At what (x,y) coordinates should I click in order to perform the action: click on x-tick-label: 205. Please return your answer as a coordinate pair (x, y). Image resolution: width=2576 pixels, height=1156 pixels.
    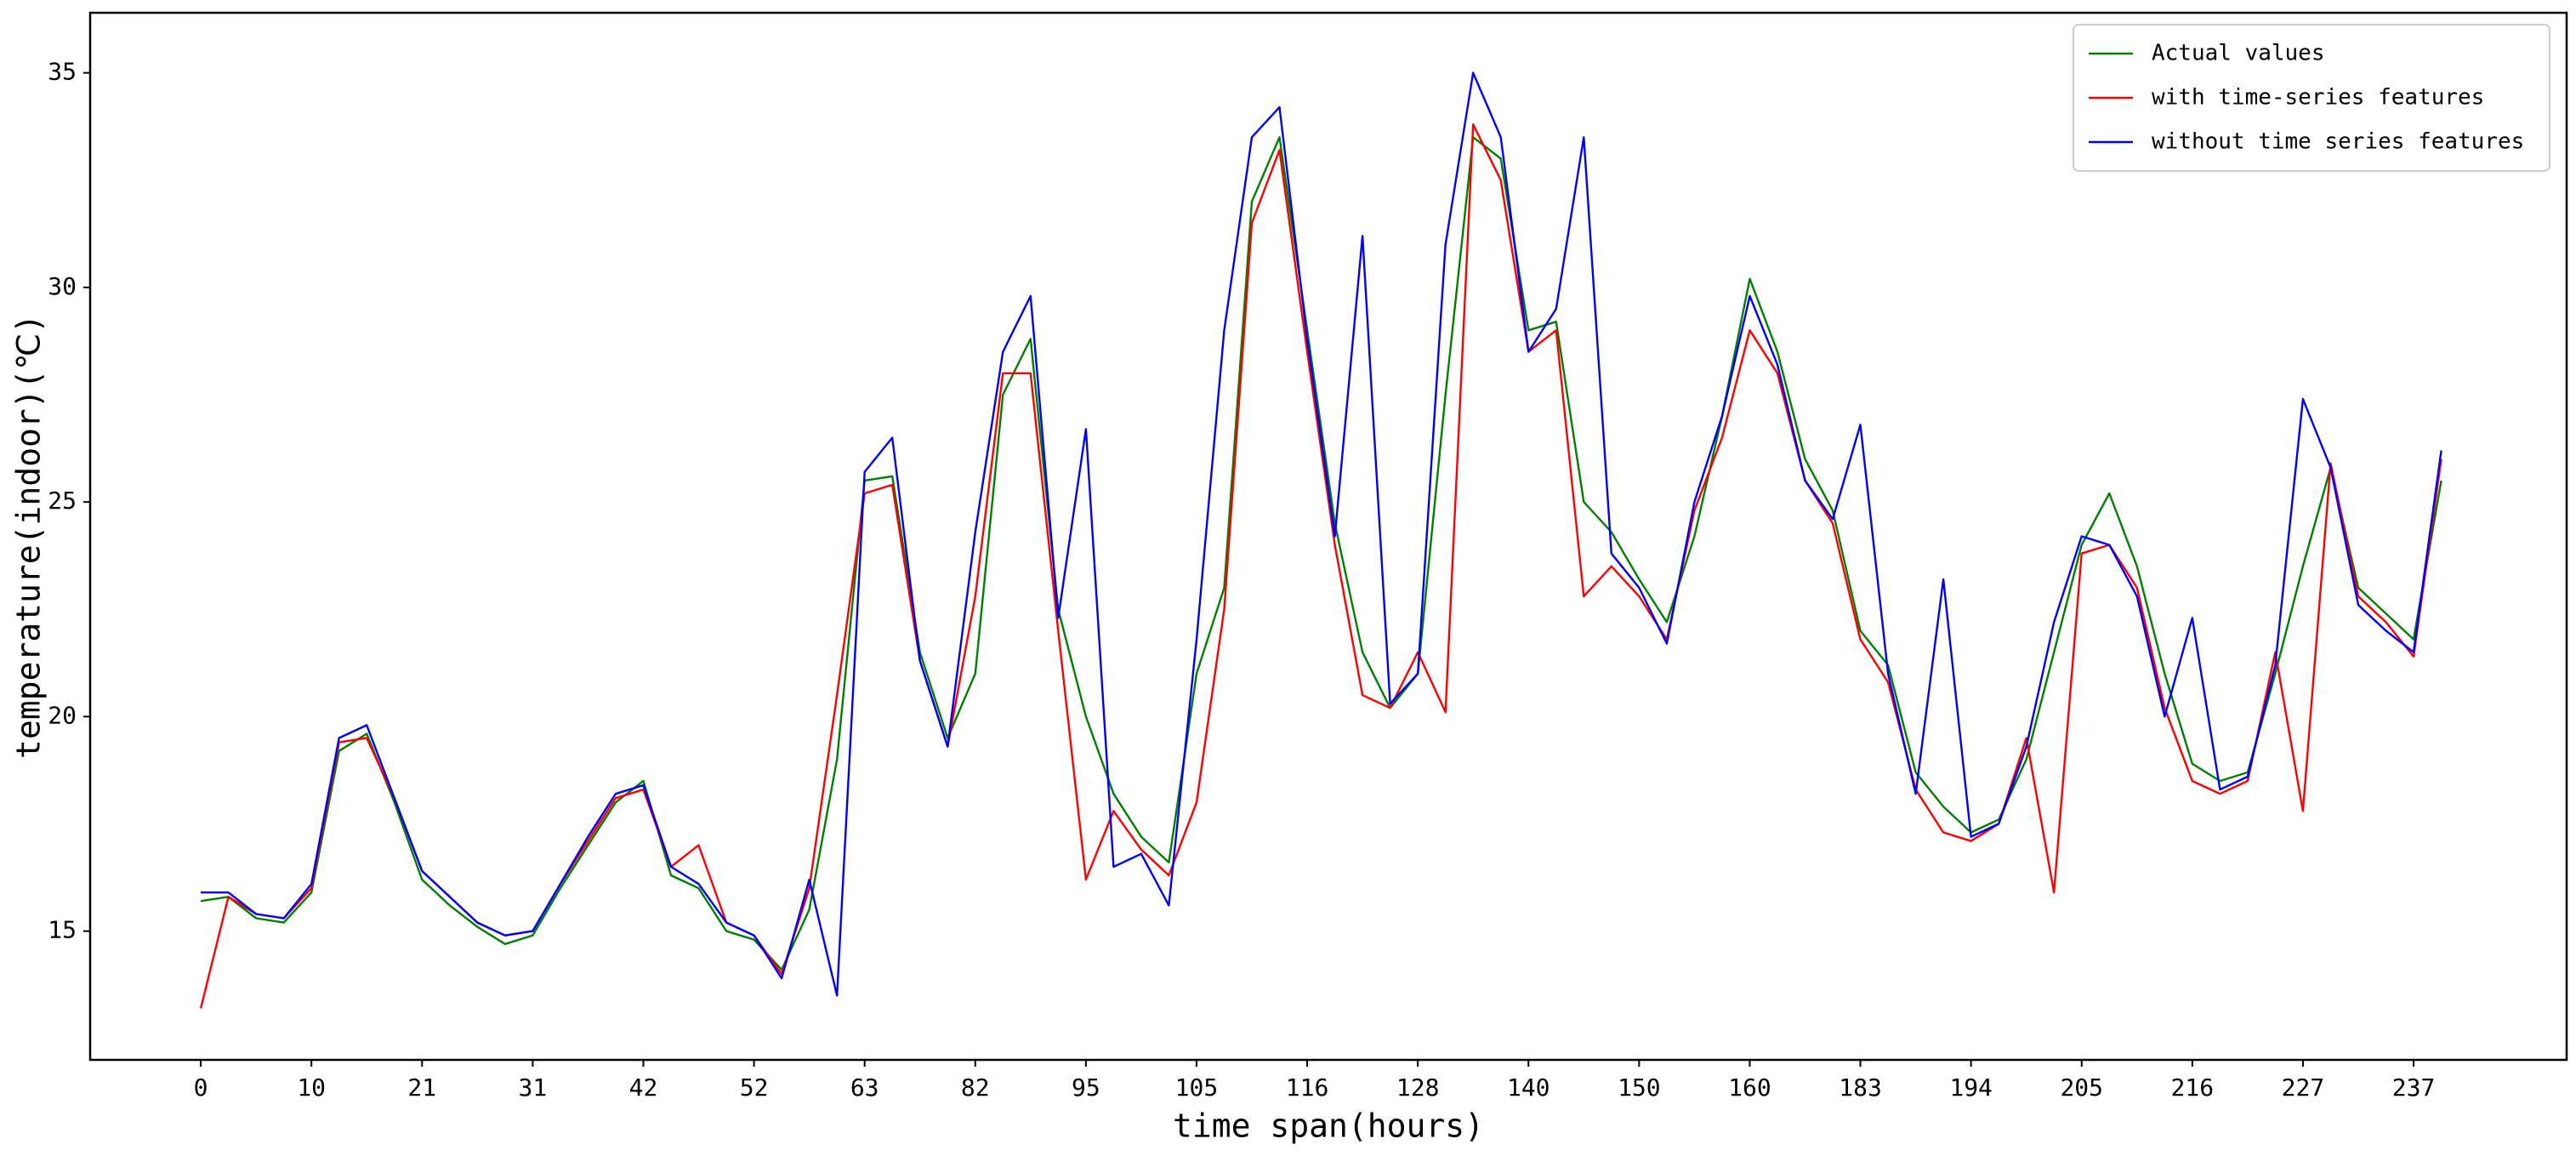
    Looking at the image, I should click on (2081, 1087).